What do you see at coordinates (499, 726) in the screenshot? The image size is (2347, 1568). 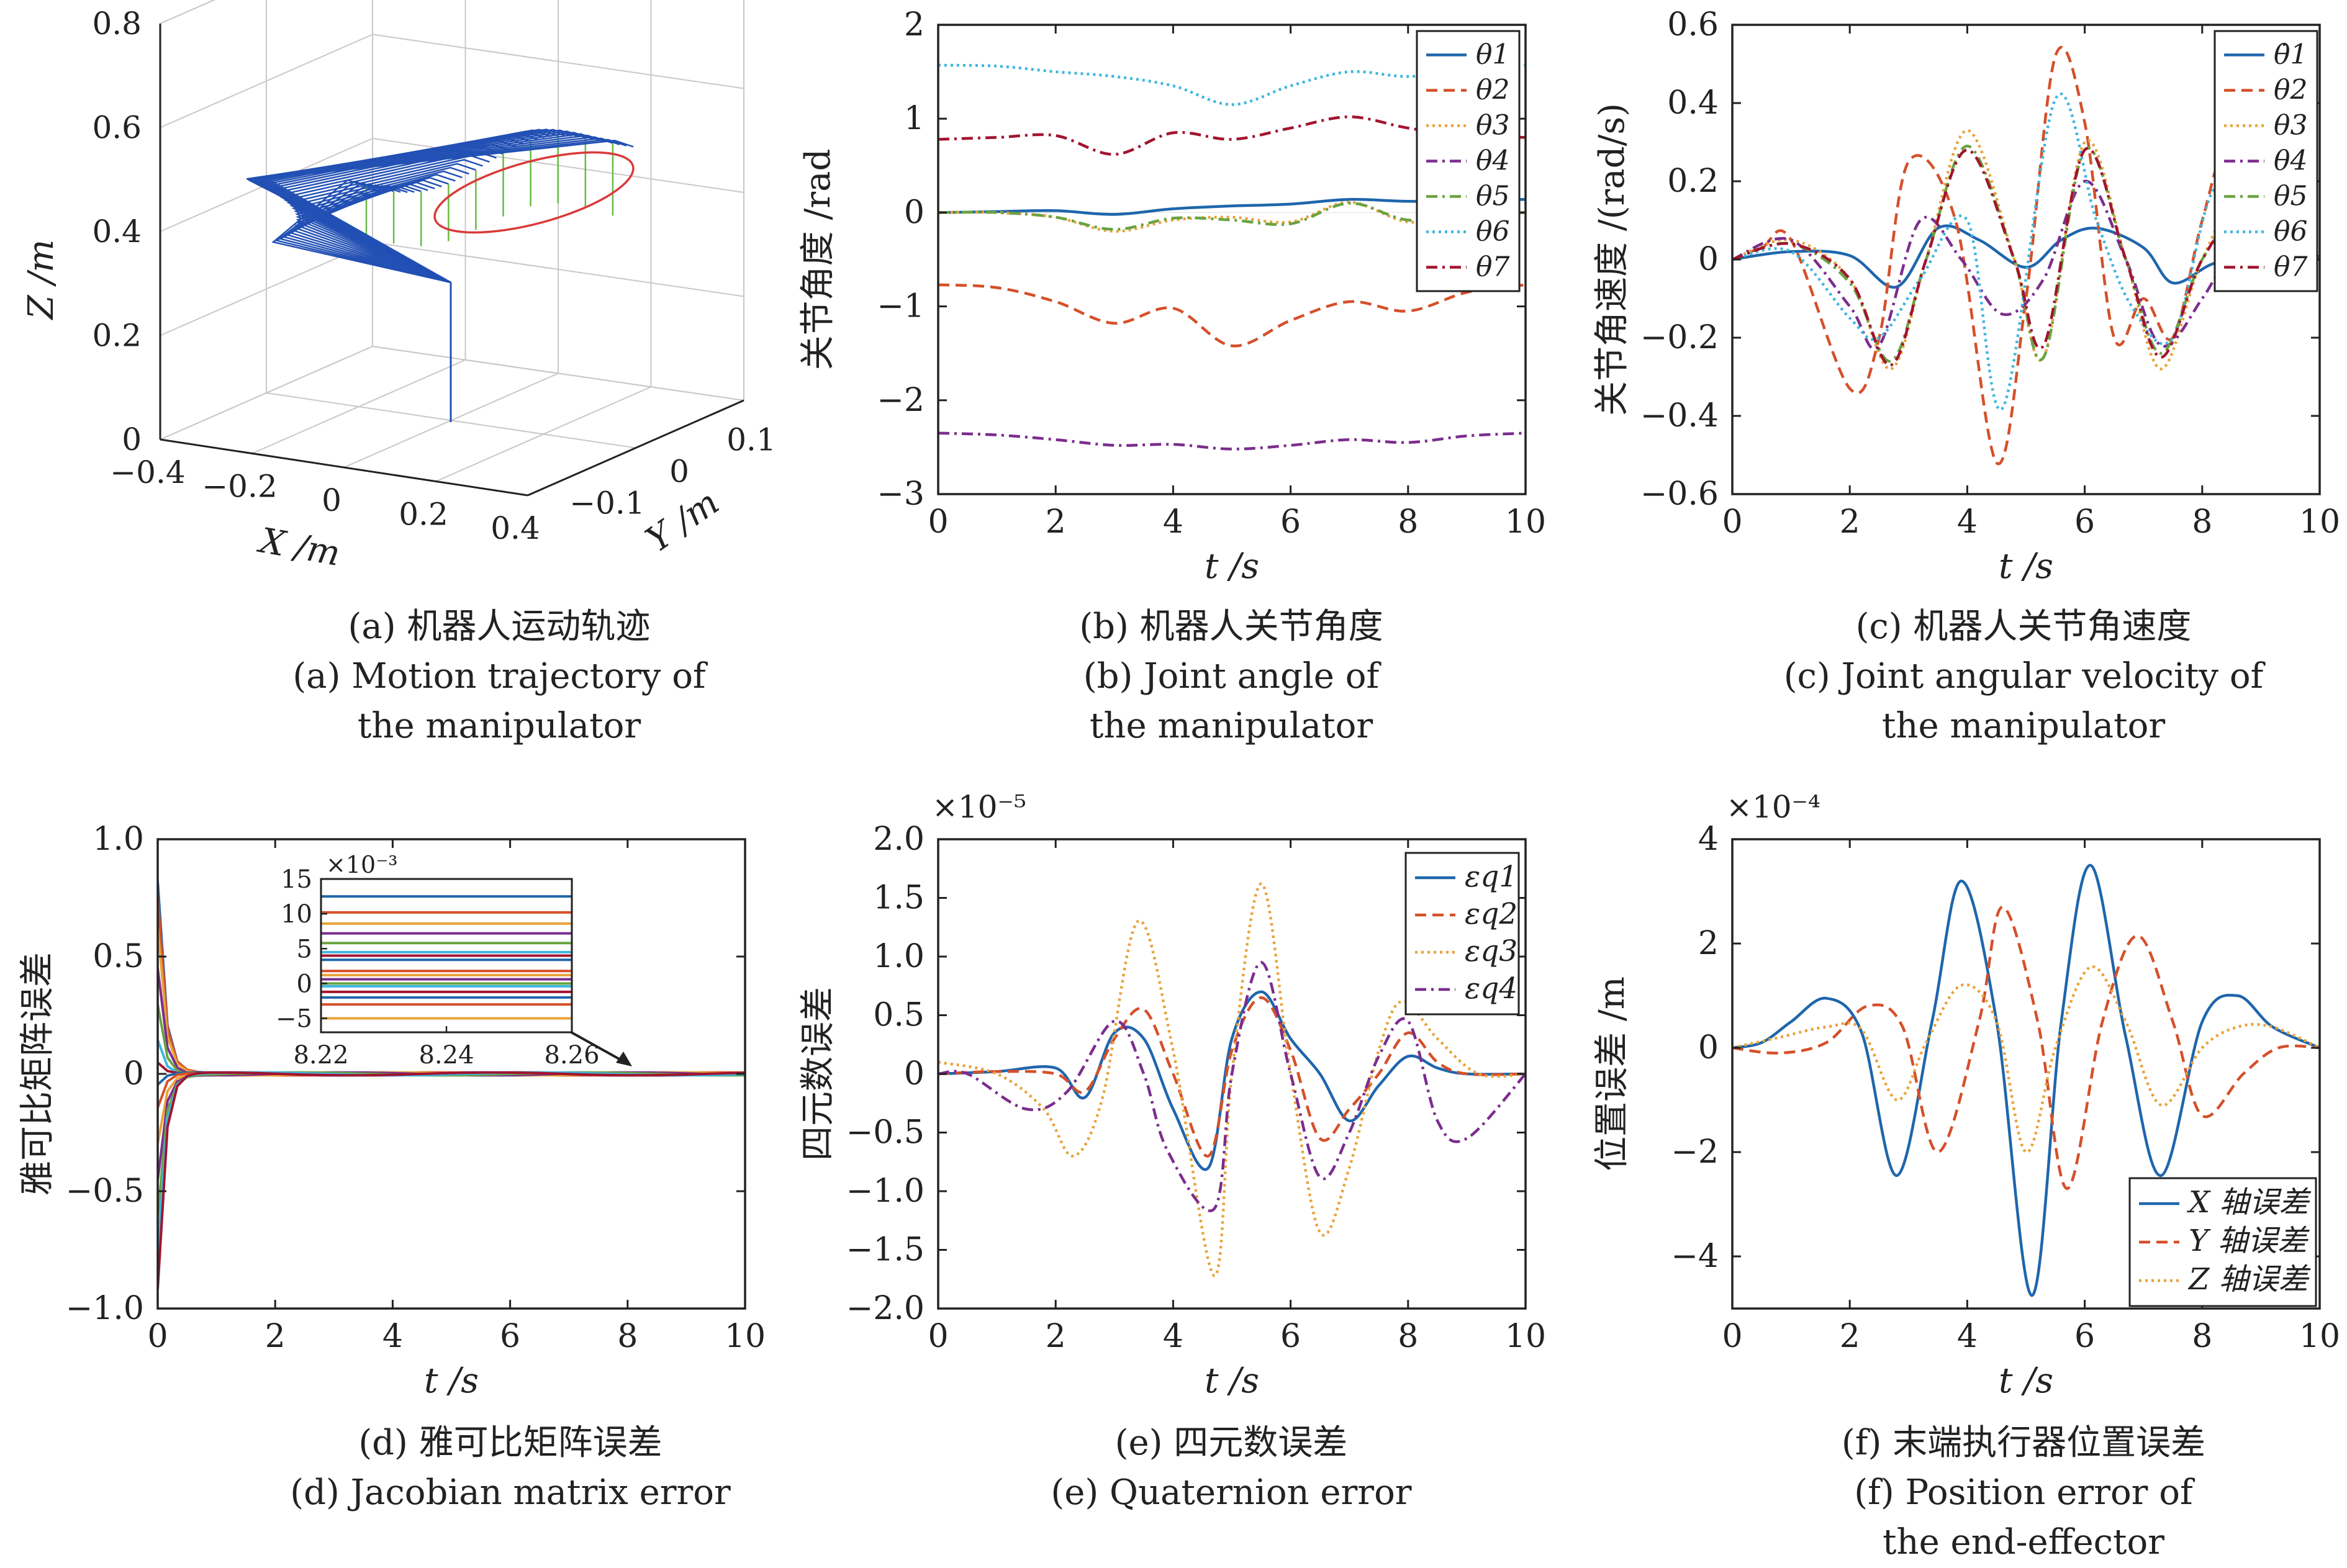 I see `caption-a-en-2: the manipulator` at bounding box center [499, 726].